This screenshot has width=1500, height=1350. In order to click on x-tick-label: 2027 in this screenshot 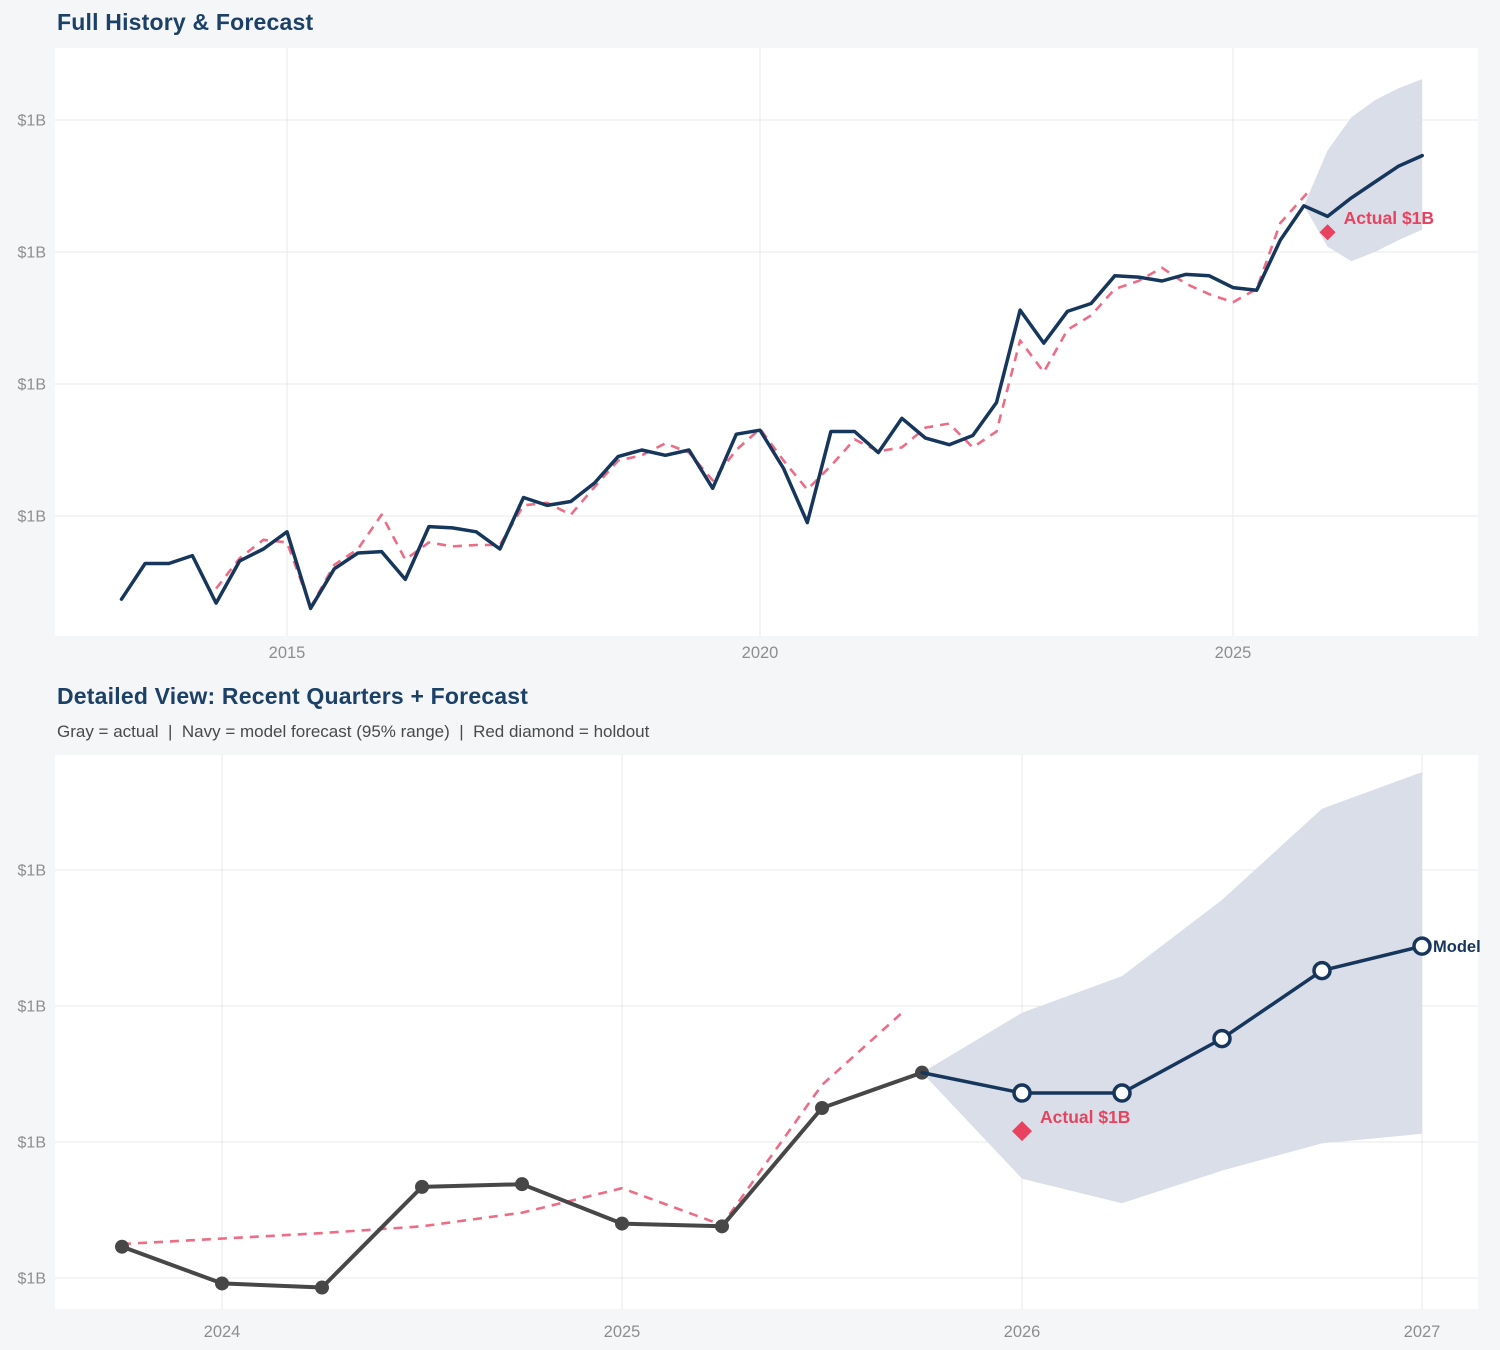, I will do `click(1422, 1332)`.